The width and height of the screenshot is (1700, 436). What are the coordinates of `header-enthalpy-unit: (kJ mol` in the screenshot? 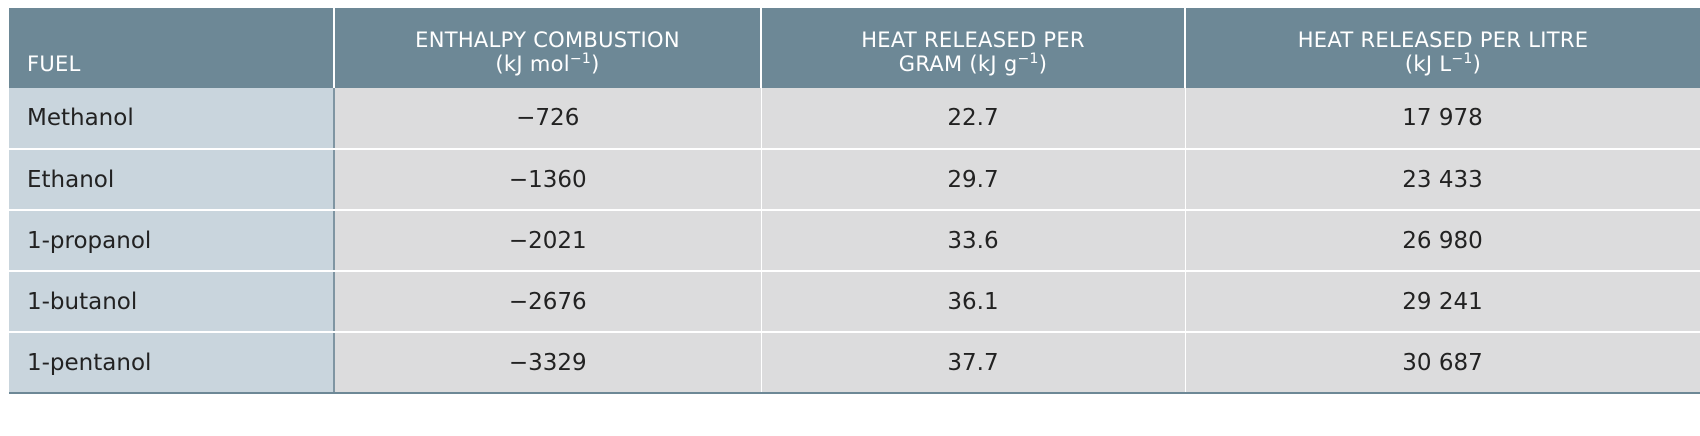 It's located at (532, 64).